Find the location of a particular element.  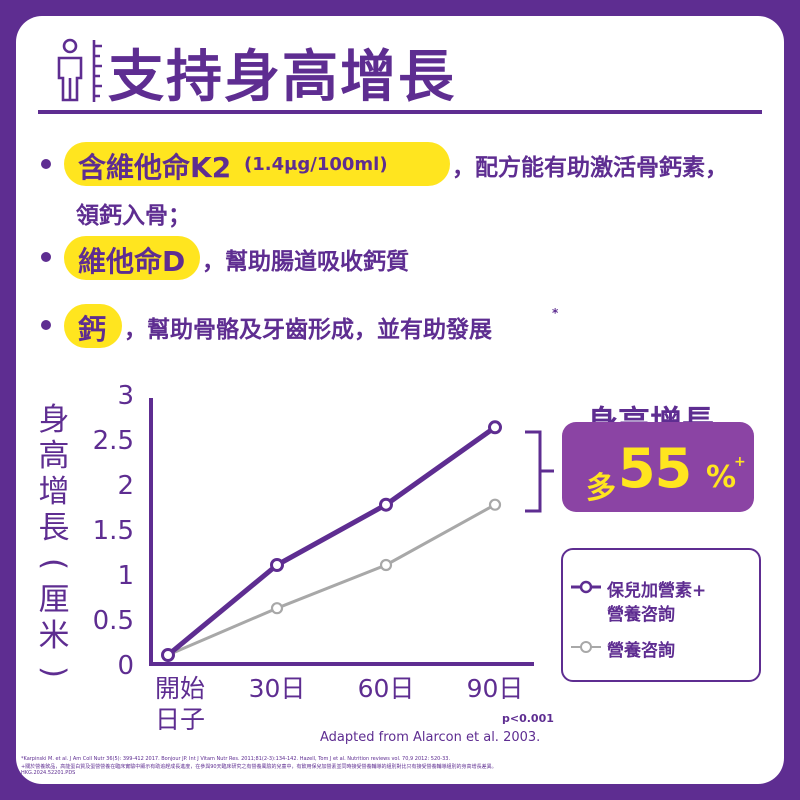

y-axis-label-char: ( is located at coordinates (54, 564).